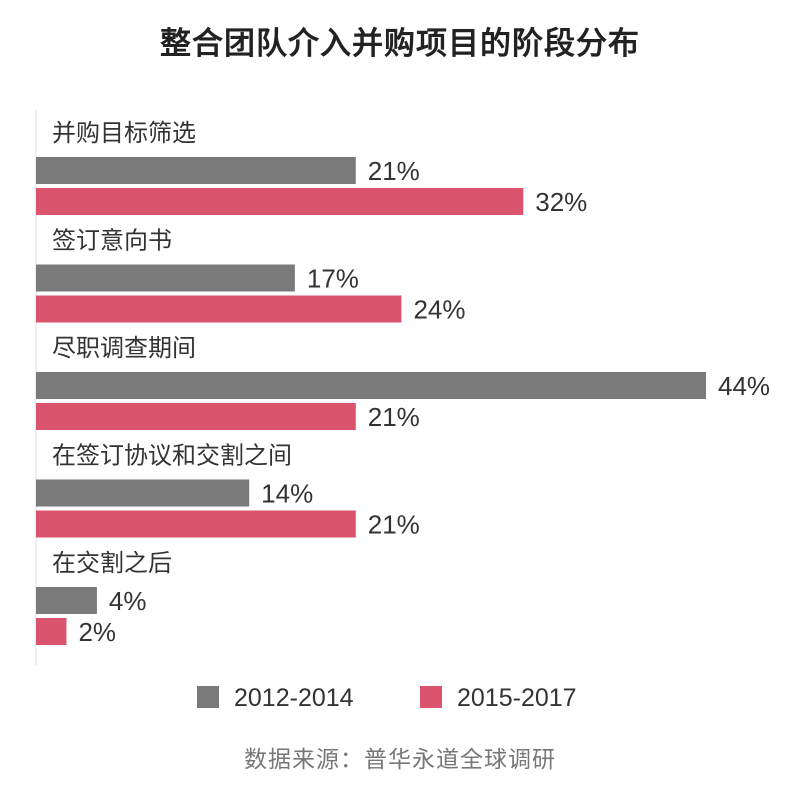 This screenshot has height=793, width=800. Describe the element at coordinates (128, 601) in the screenshot. I see `value-label: 4%` at that location.